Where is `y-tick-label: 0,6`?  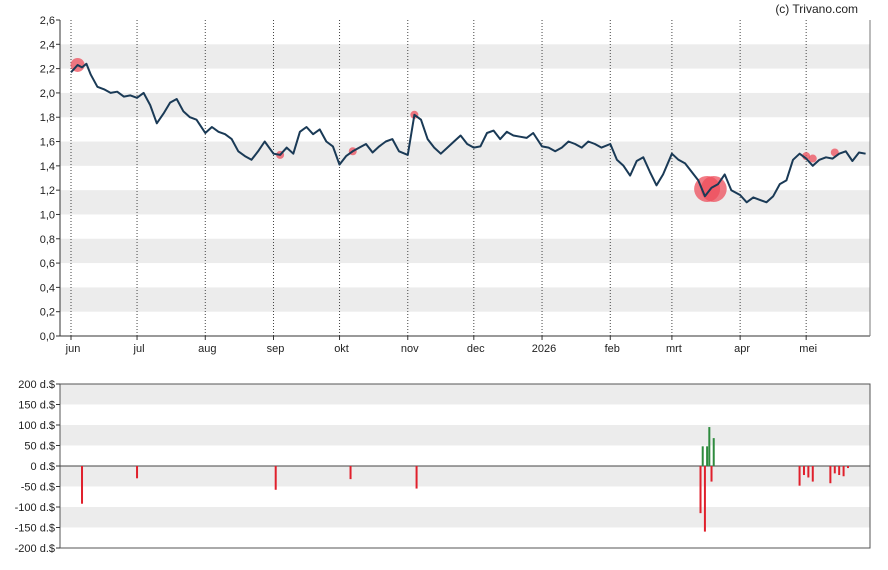
y-tick-label: 0,6 is located at coordinates (47, 264).